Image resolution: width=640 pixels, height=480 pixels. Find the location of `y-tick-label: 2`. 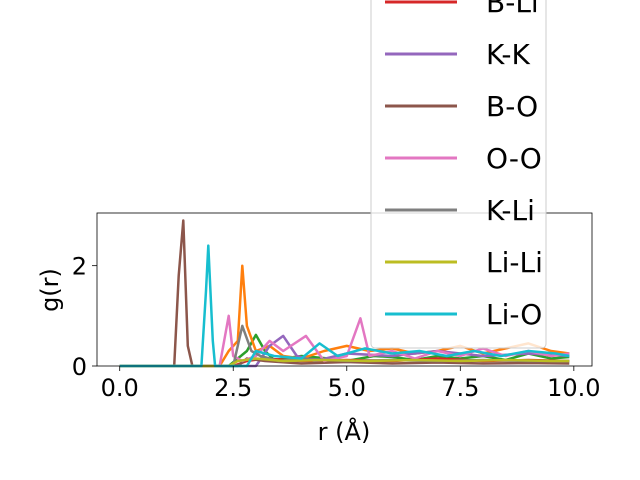

y-tick-label: 2 is located at coordinates (79, 267).